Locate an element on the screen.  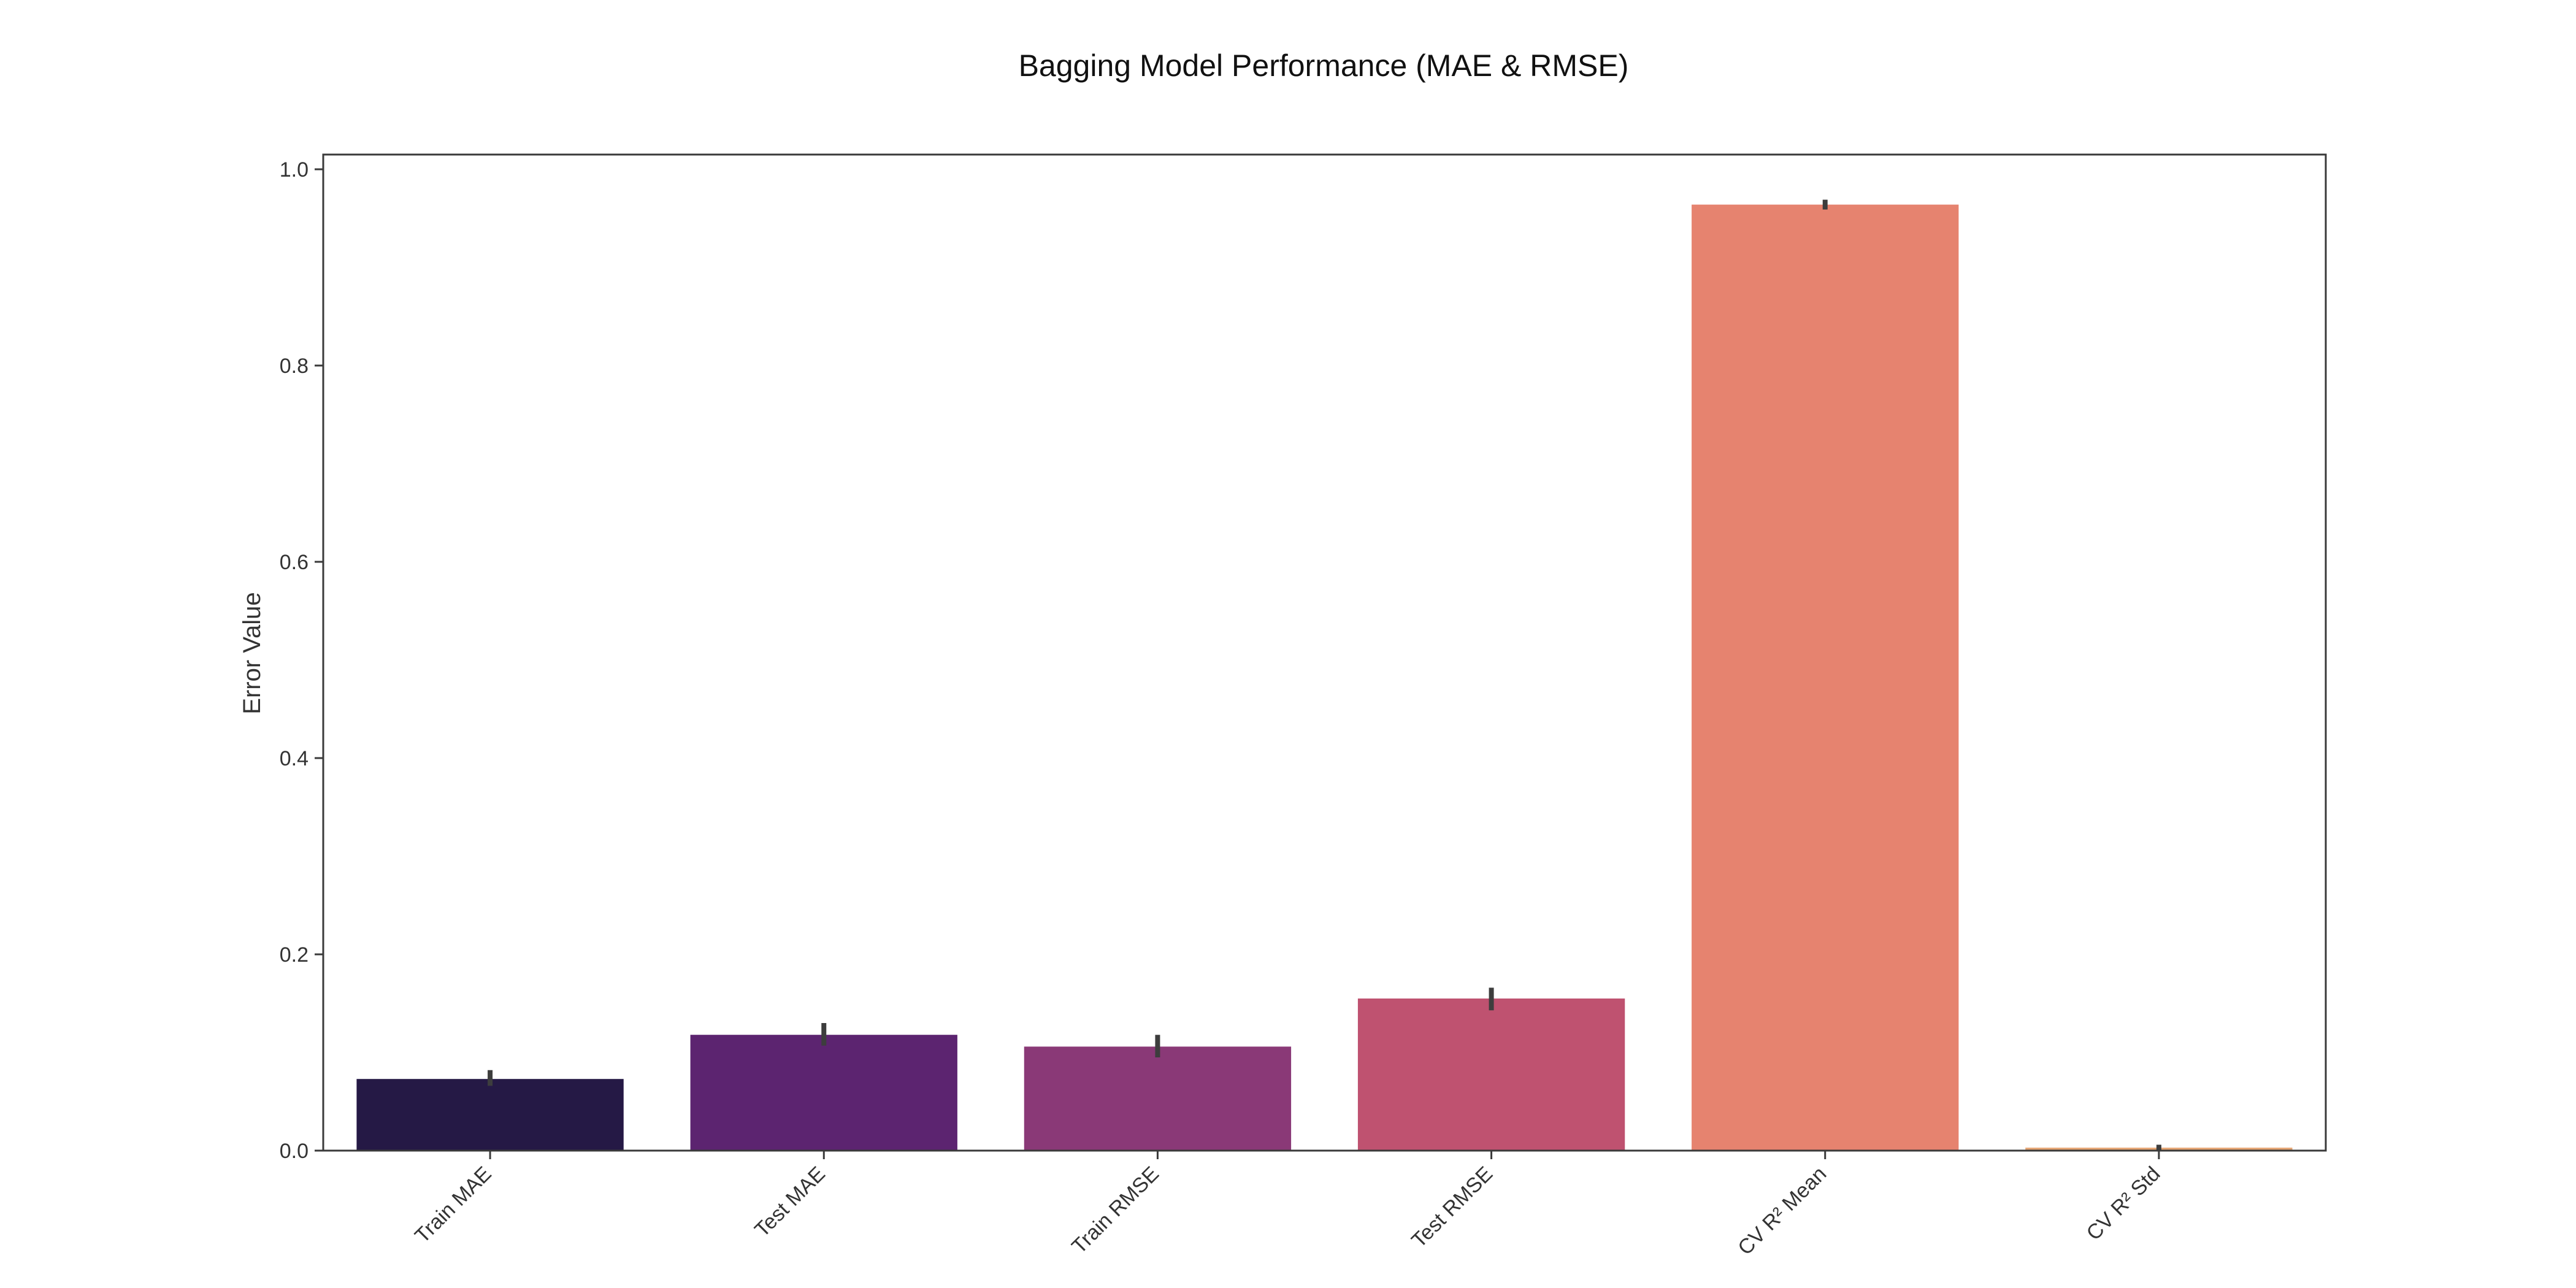
y-tick-label: 0.2 is located at coordinates (294, 955).